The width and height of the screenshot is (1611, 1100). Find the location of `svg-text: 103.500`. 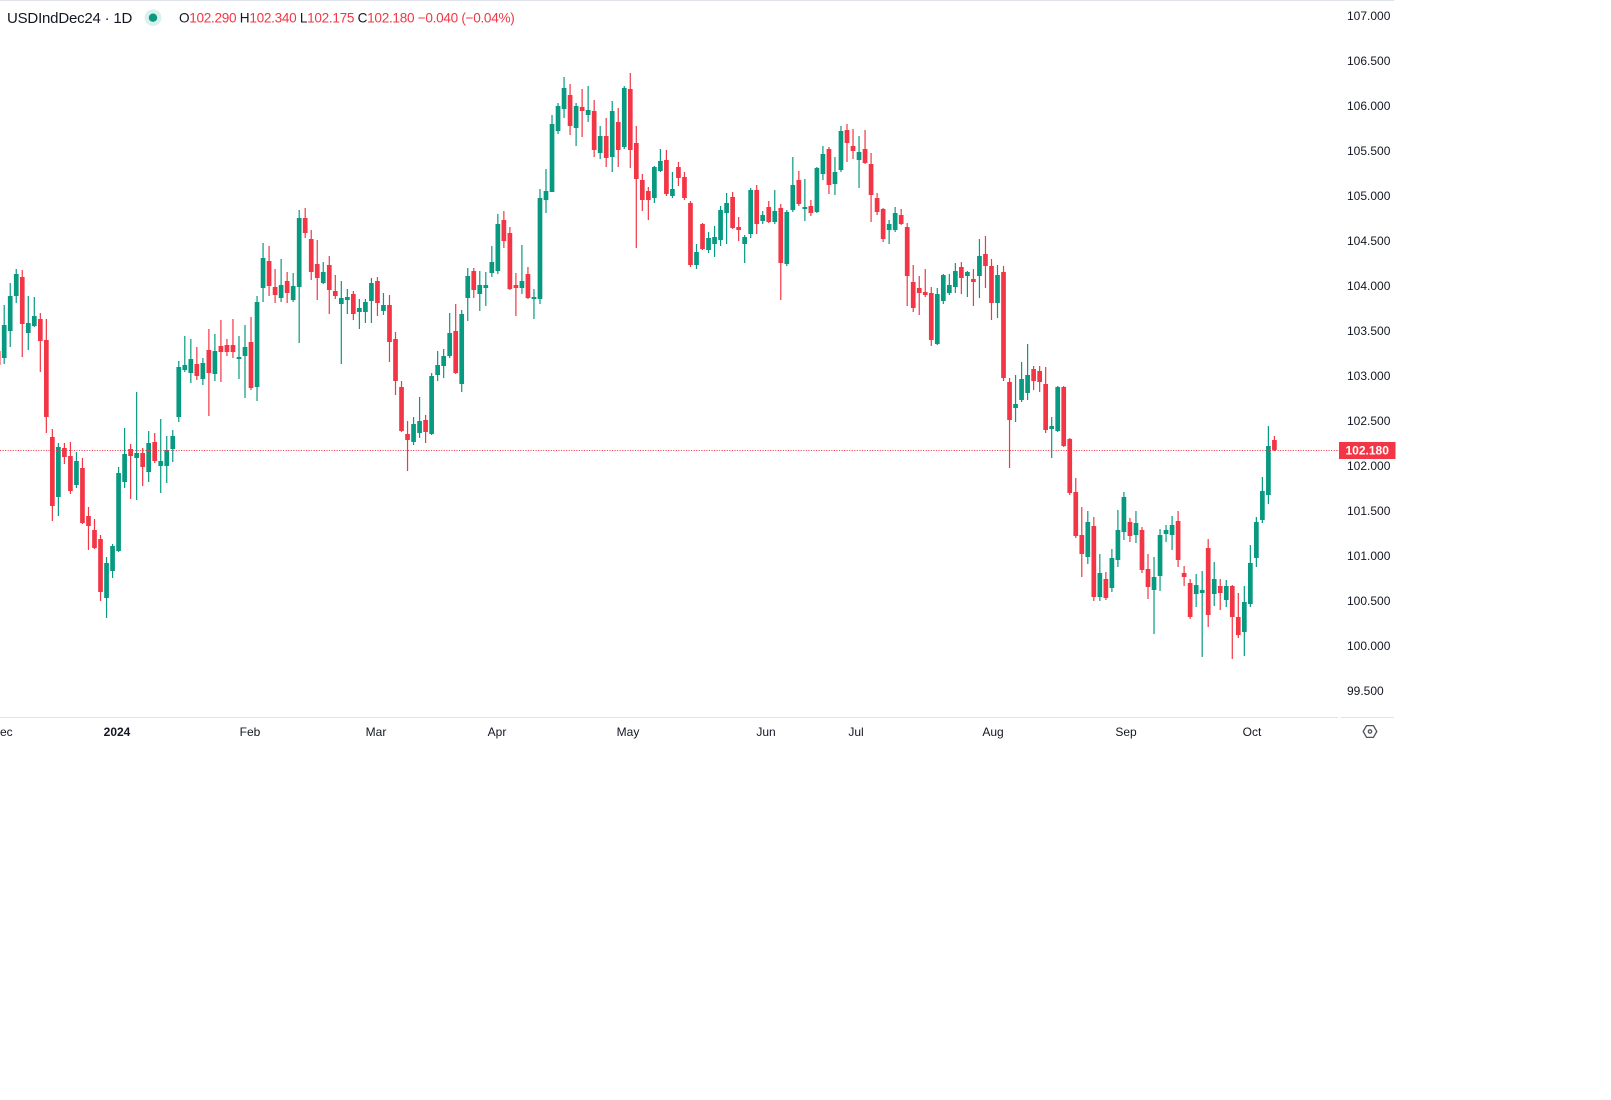

svg-text: 103.500 is located at coordinates (1369, 331).